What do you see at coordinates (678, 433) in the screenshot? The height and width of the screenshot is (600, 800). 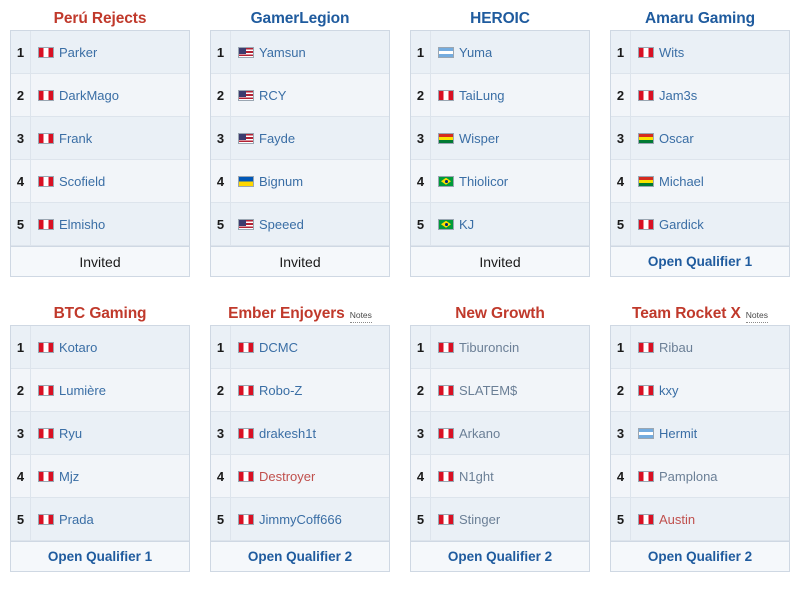 I see `player-name: Hermit` at bounding box center [678, 433].